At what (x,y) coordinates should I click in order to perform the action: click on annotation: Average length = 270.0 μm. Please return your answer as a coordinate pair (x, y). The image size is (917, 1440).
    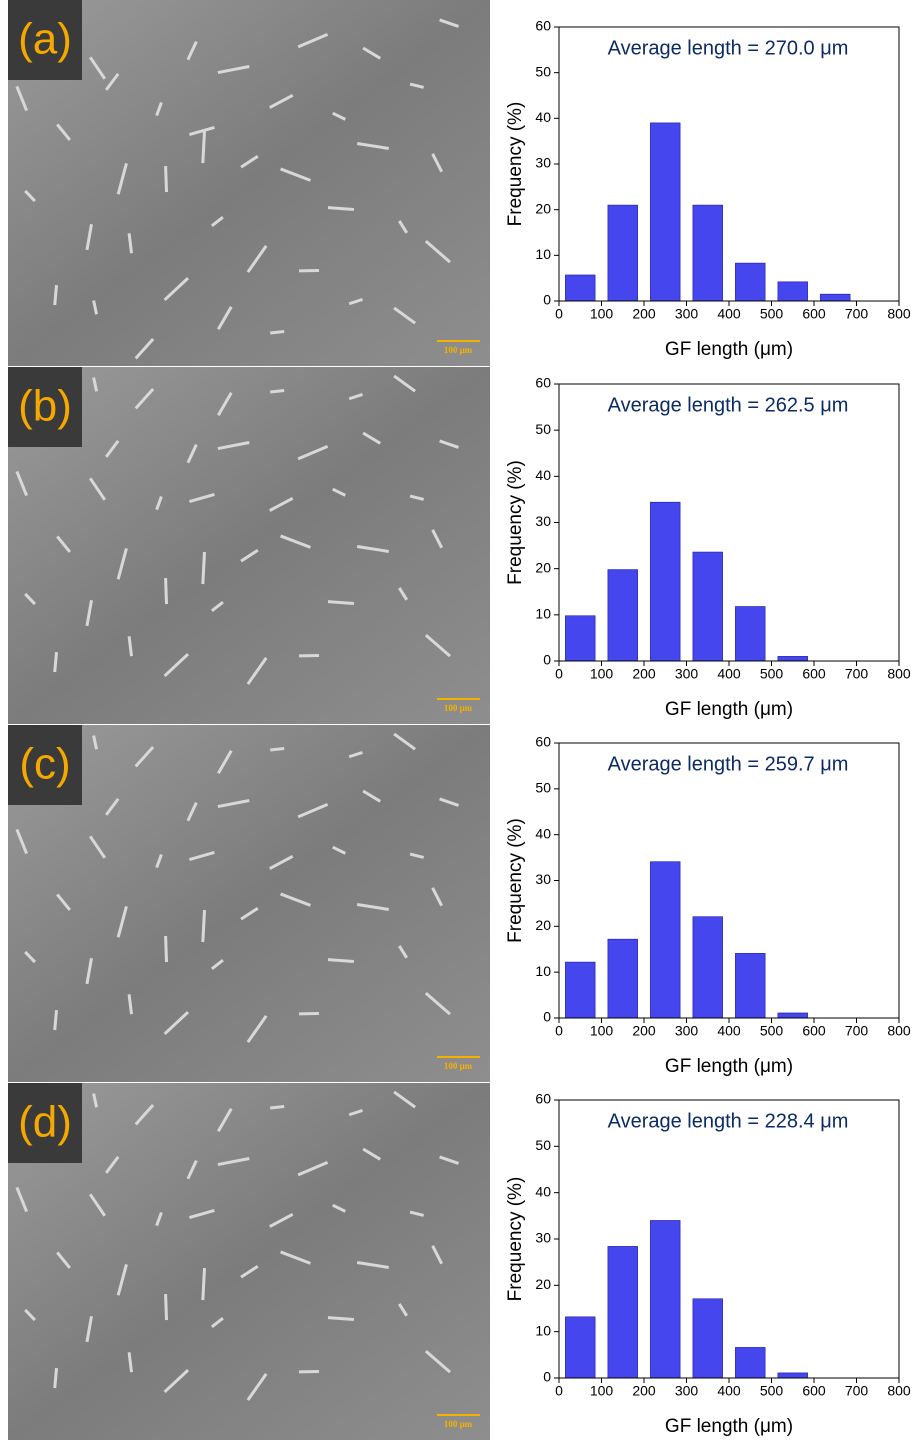
    Looking at the image, I should click on (728, 48).